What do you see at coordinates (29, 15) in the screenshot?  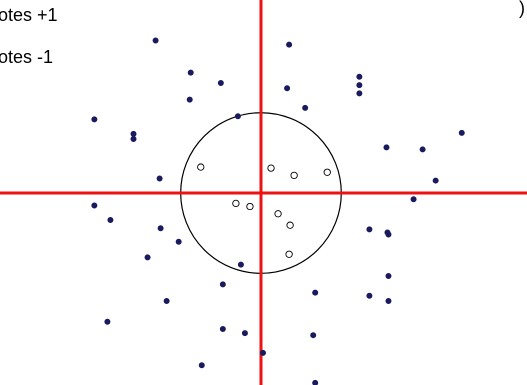 I see `legend-entry-plus: otes +1` at bounding box center [29, 15].